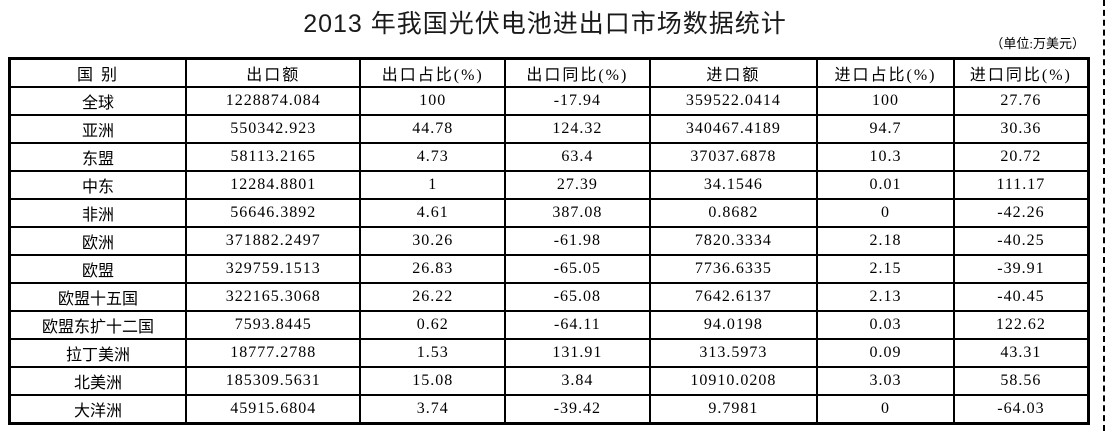 This screenshot has width=1109, height=431. What do you see at coordinates (885, 241) in the screenshot?
I see `table-cell: 2.18` at bounding box center [885, 241].